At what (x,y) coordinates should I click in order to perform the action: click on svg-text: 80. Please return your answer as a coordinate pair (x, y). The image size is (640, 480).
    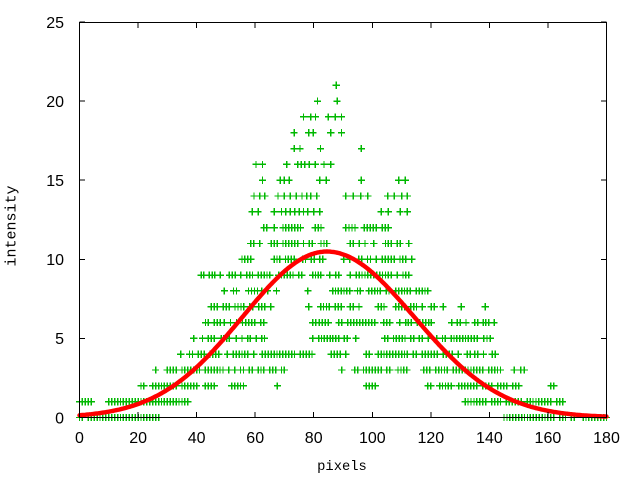
    Looking at the image, I should click on (314, 438).